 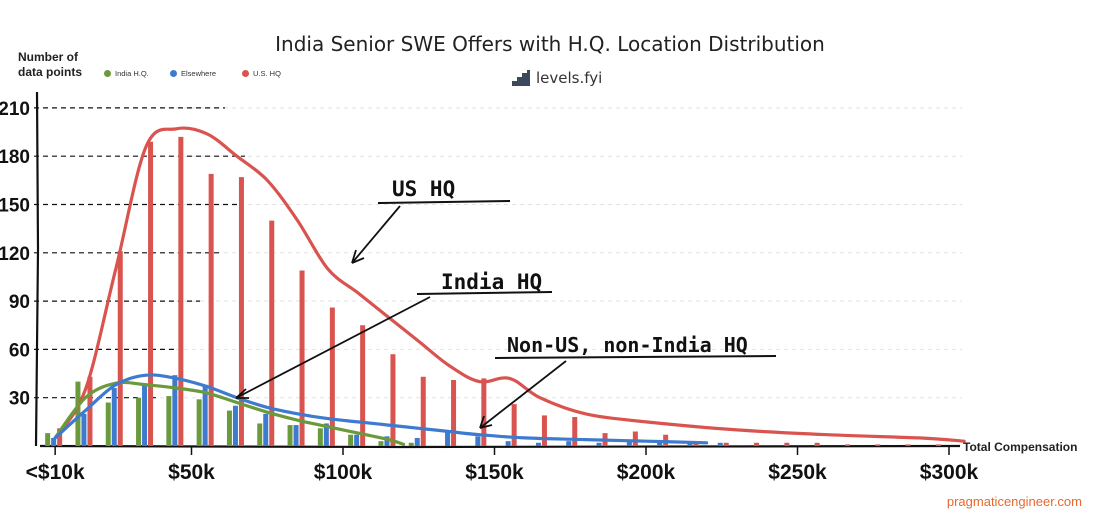 I want to click on y-tick-label: 60, so click(x=19, y=350).